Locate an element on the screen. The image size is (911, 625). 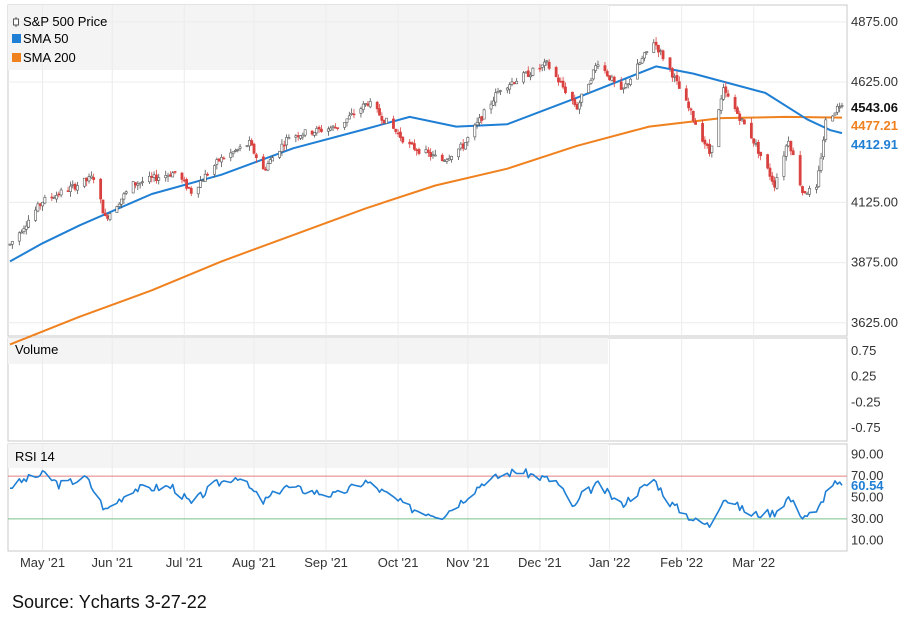
rsi-tick-label: 50.00 is located at coordinates (867, 497).